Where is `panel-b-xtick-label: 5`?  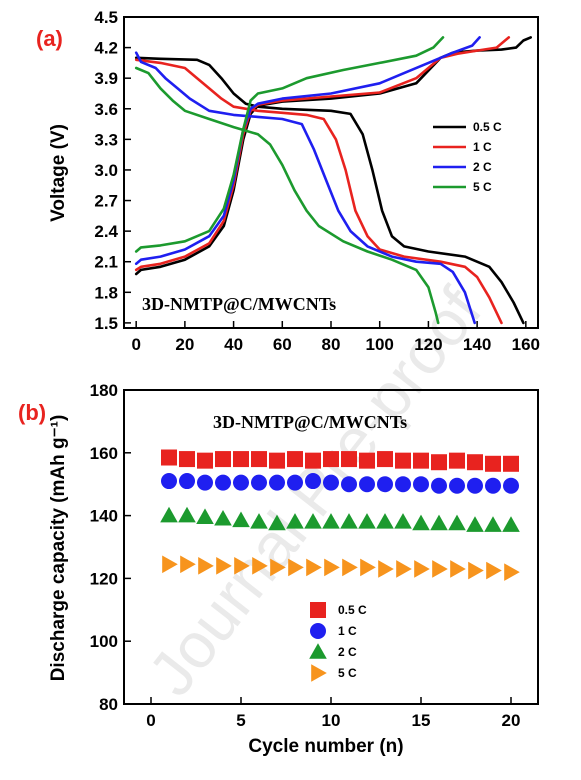 panel-b-xtick-label: 5 is located at coordinates (240, 720).